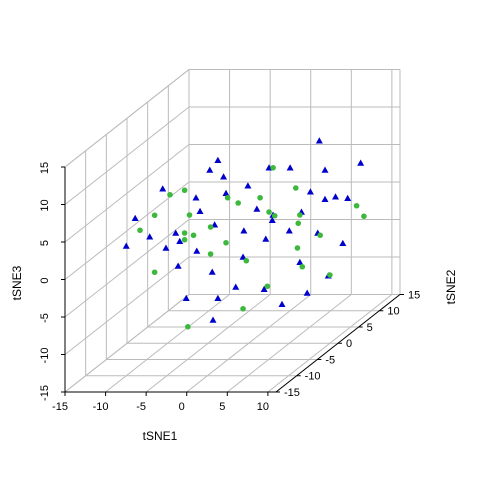  Describe the element at coordinates (127, 118) in the screenshot. I see `box-edge` at that location.